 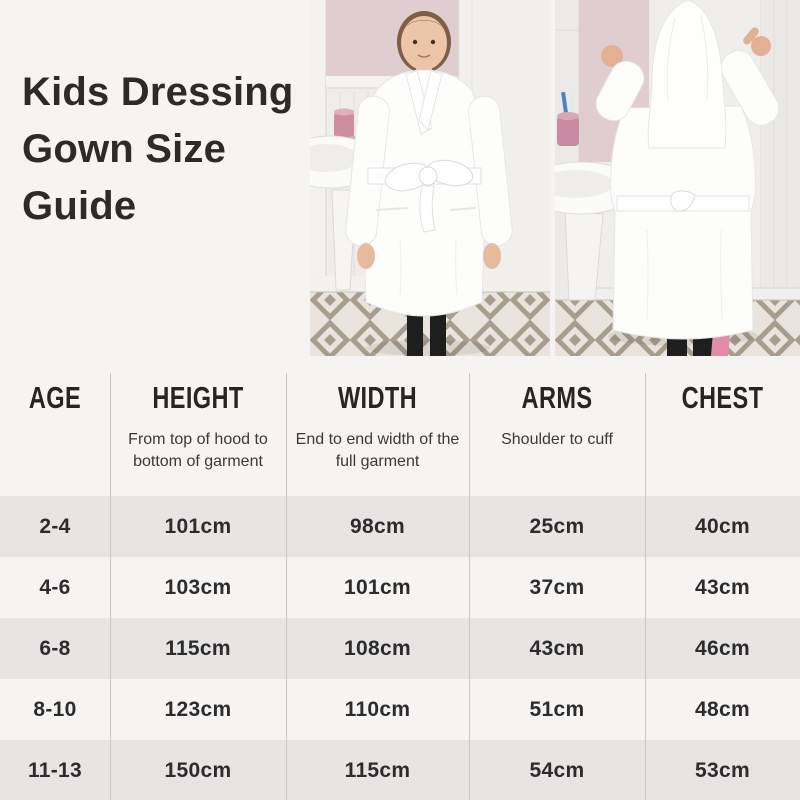 I want to click on column-header-chest: CHEST, so click(x=722, y=432).